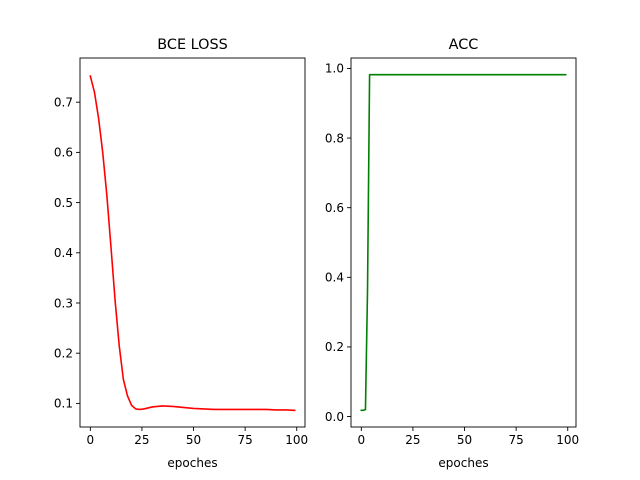  I want to click on bce-loss-title: BCE LOSS, so click(192, 45).